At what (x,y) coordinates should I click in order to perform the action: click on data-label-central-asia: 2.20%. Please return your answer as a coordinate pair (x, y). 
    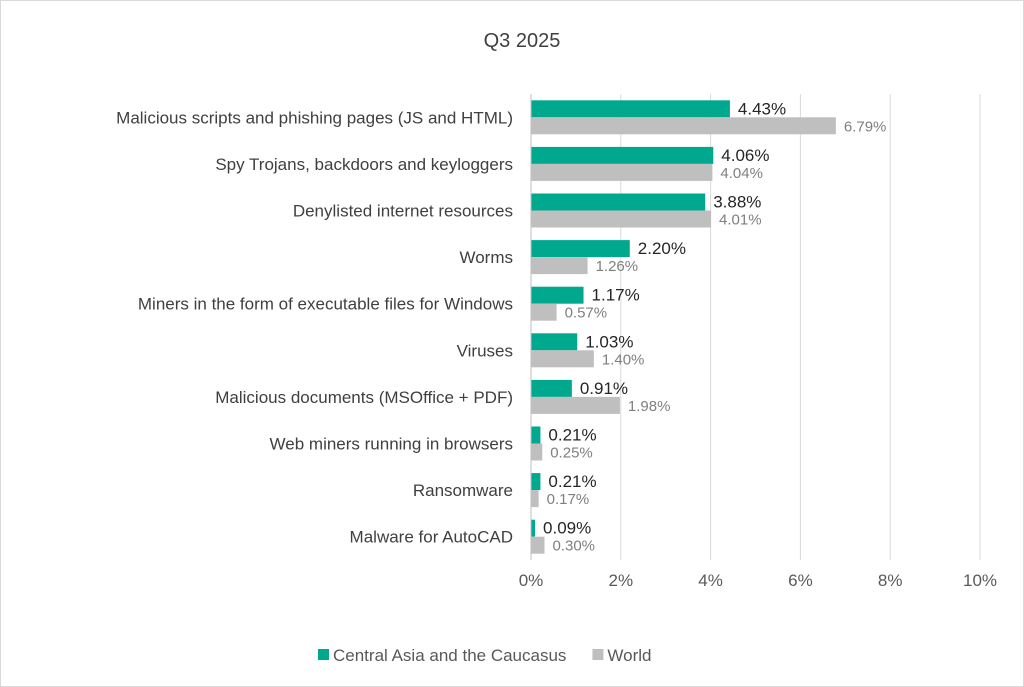
    Looking at the image, I should click on (662, 248).